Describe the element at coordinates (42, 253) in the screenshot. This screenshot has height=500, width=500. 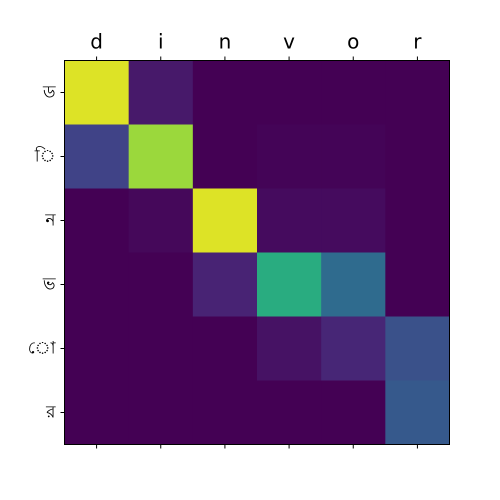
I see `y-tick-labels: ডি ন ভো র` at that location.